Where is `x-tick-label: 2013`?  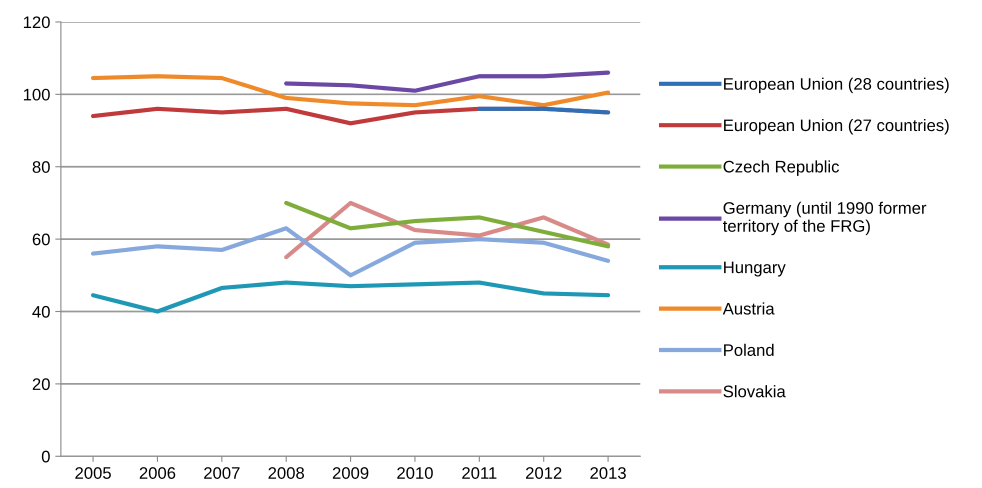 x-tick-label: 2013 is located at coordinates (608, 473).